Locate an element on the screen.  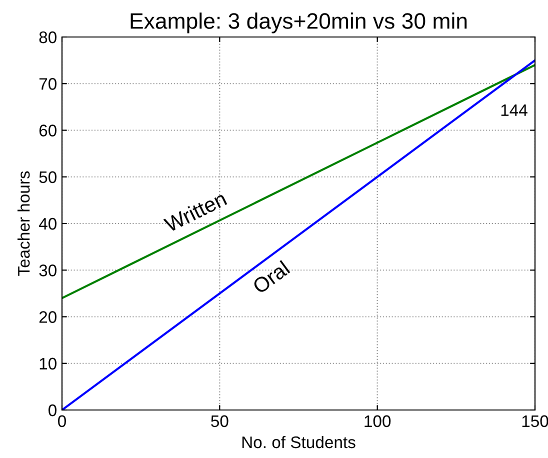
y-tick-label: 60 is located at coordinates (47, 130).